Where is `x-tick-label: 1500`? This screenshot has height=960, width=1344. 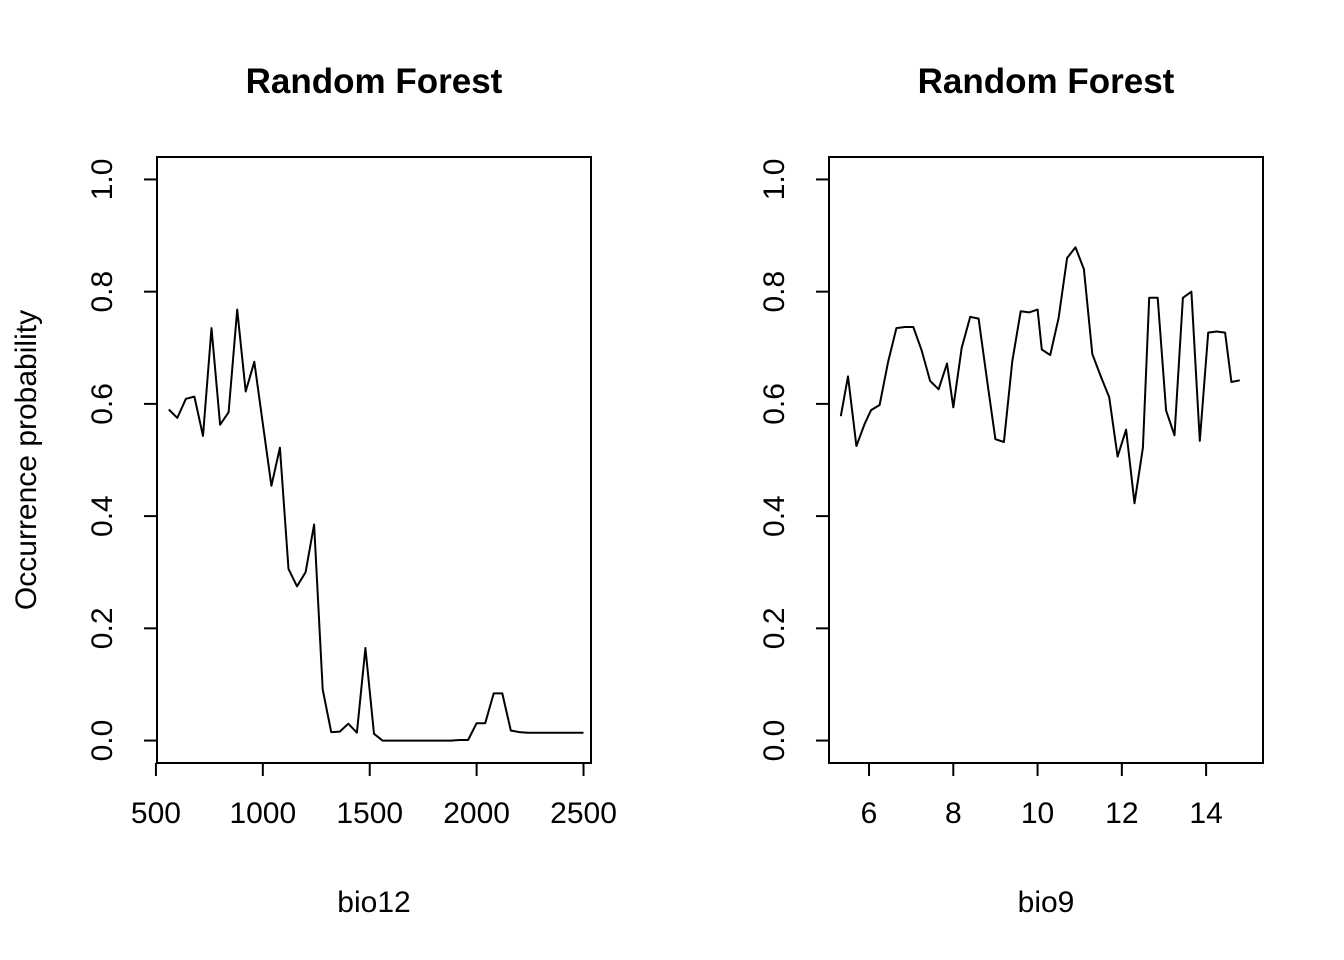
x-tick-label: 1500 is located at coordinates (369, 813).